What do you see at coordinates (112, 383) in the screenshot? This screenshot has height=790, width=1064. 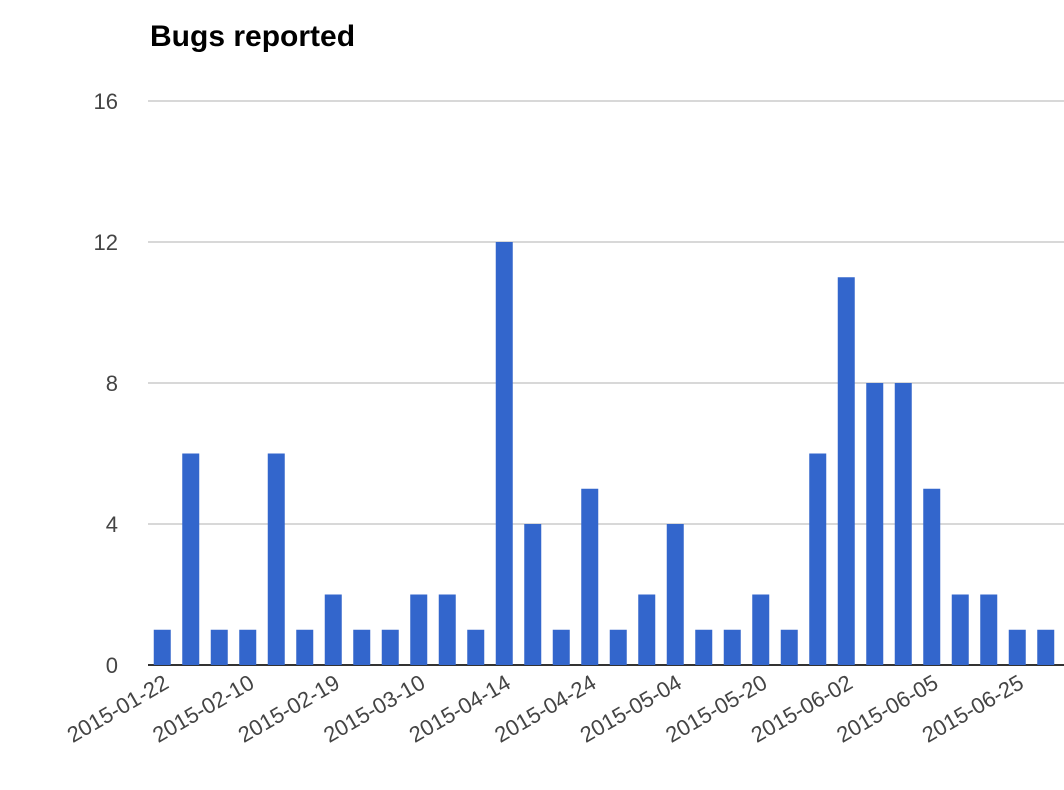 I see `y-tick-label: 8` at bounding box center [112, 383].